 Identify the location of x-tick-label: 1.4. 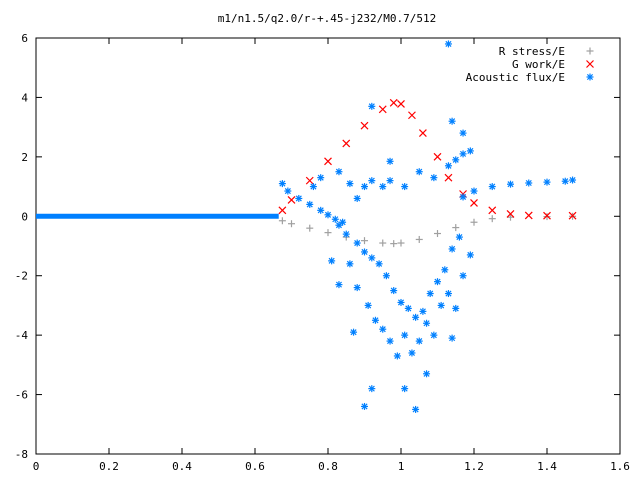
(547, 466).